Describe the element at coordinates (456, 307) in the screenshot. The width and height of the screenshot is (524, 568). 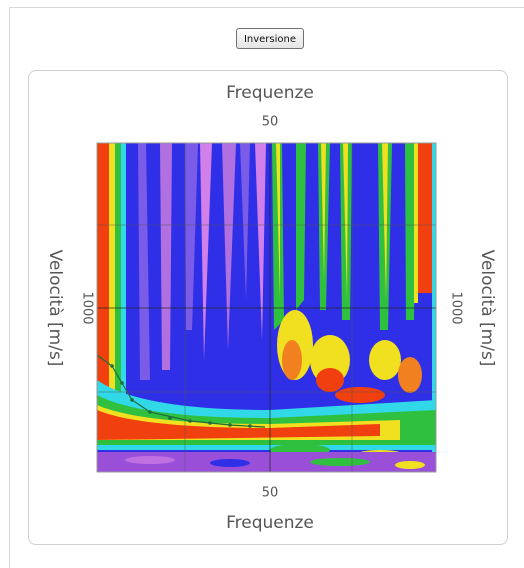
I see `y-tick-right: 1000` at that location.